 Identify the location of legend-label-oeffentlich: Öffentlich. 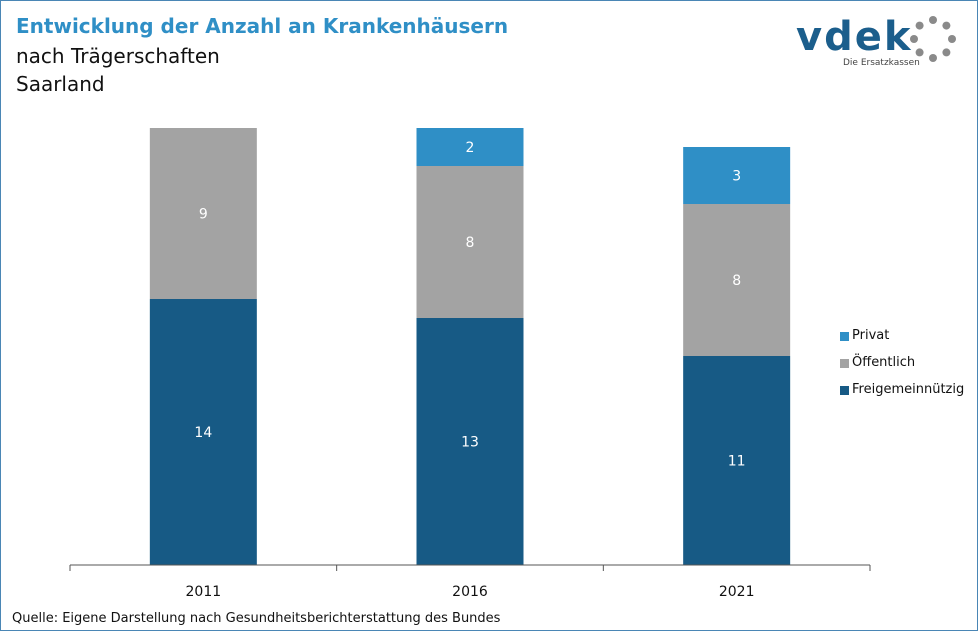
(884, 362).